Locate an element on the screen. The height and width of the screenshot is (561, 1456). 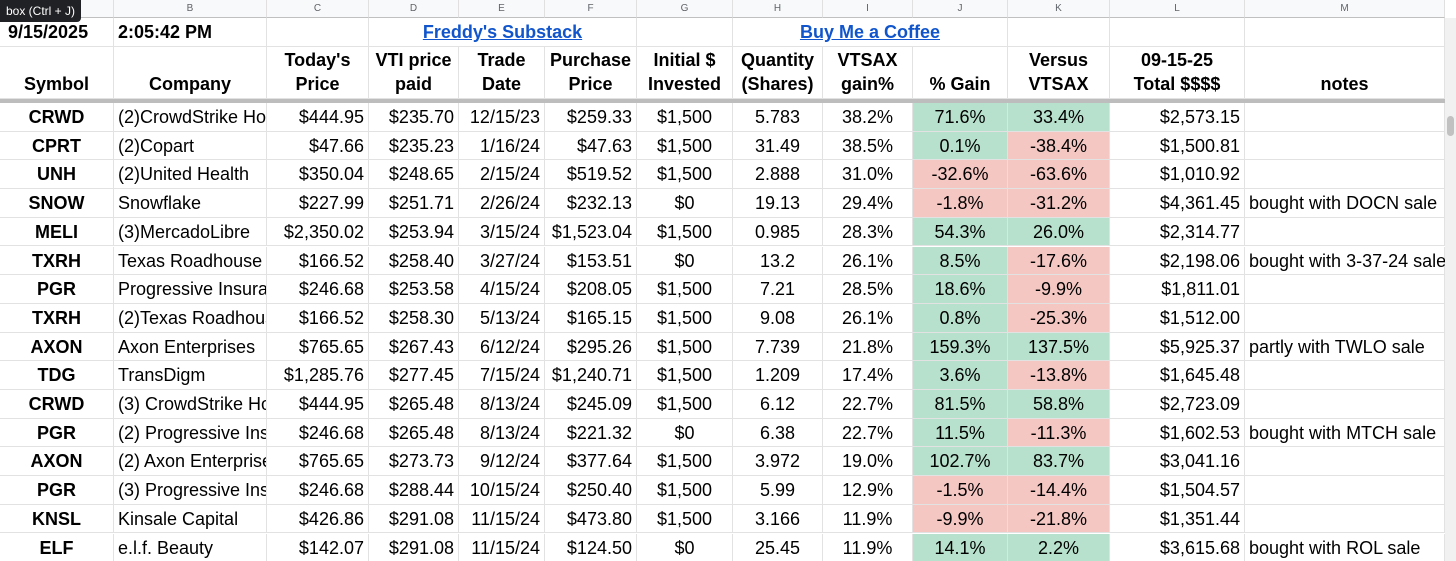
cell-vti-price-paid: $253.58 is located at coordinates (414, 289).